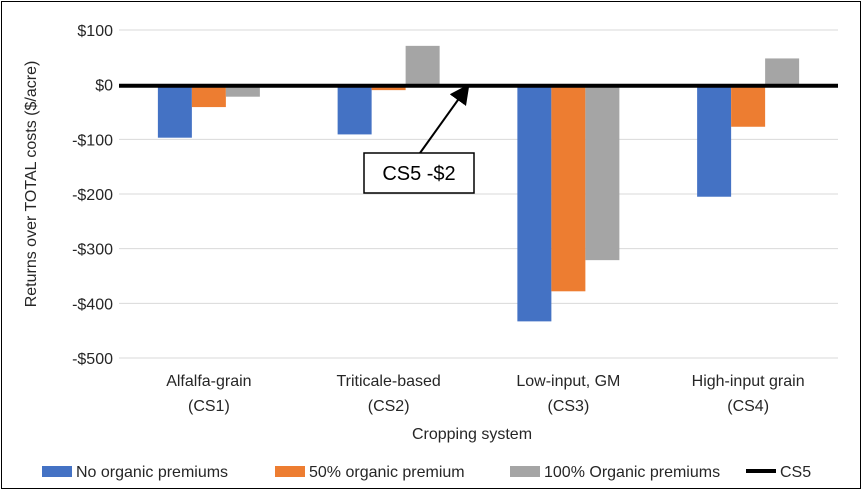 The image size is (864, 492). Describe the element at coordinates (472, 434) in the screenshot. I see `x-axis-title: Cropping system` at that location.